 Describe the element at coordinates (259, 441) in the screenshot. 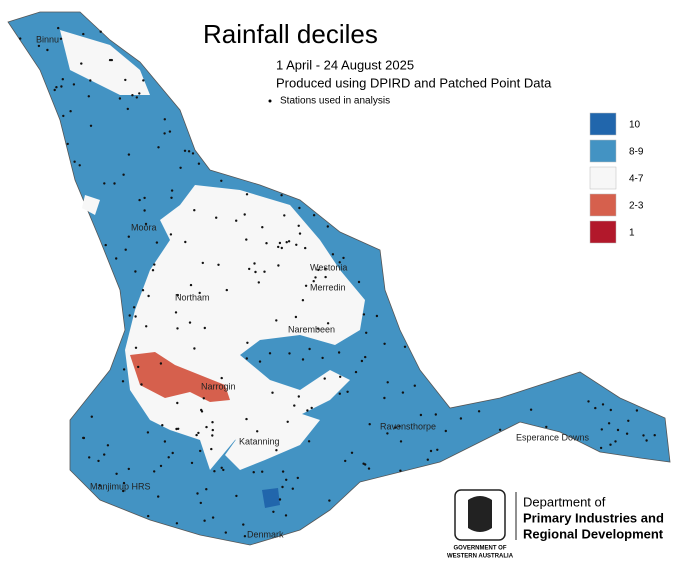

I see `place-label: Katanning` at that location.